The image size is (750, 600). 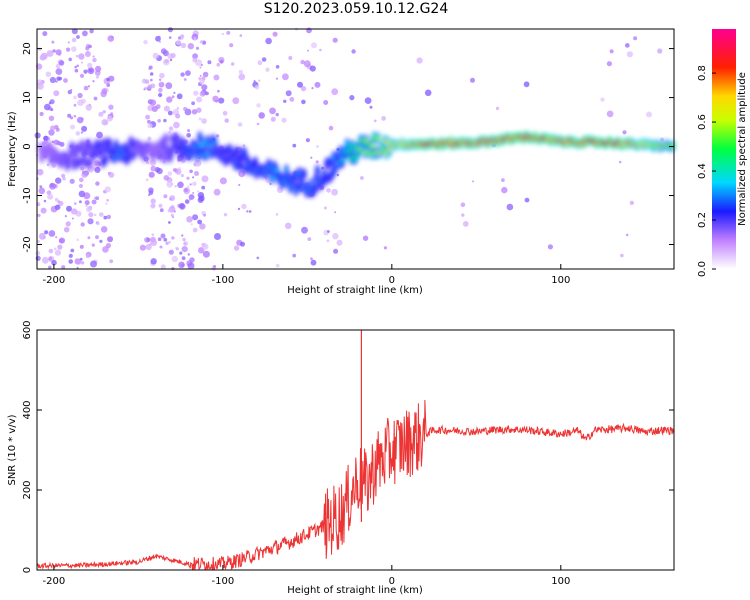 I want to click on snr-x-tick-label: 0, so click(x=392, y=581).